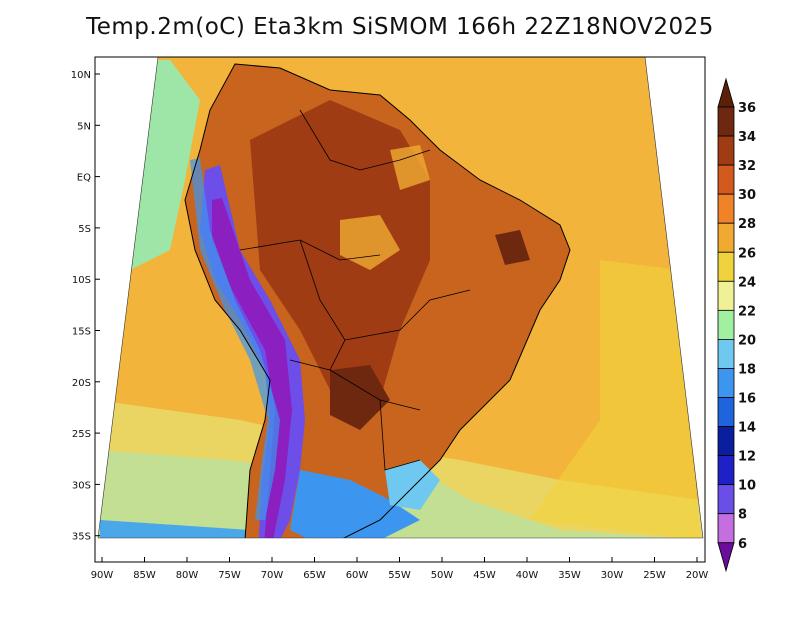 The image size is (800, 618). What do you see at coordinates (747, 311) in the screenshot?
I see `colorbar-label: 22` at bounding box center [747, 311].